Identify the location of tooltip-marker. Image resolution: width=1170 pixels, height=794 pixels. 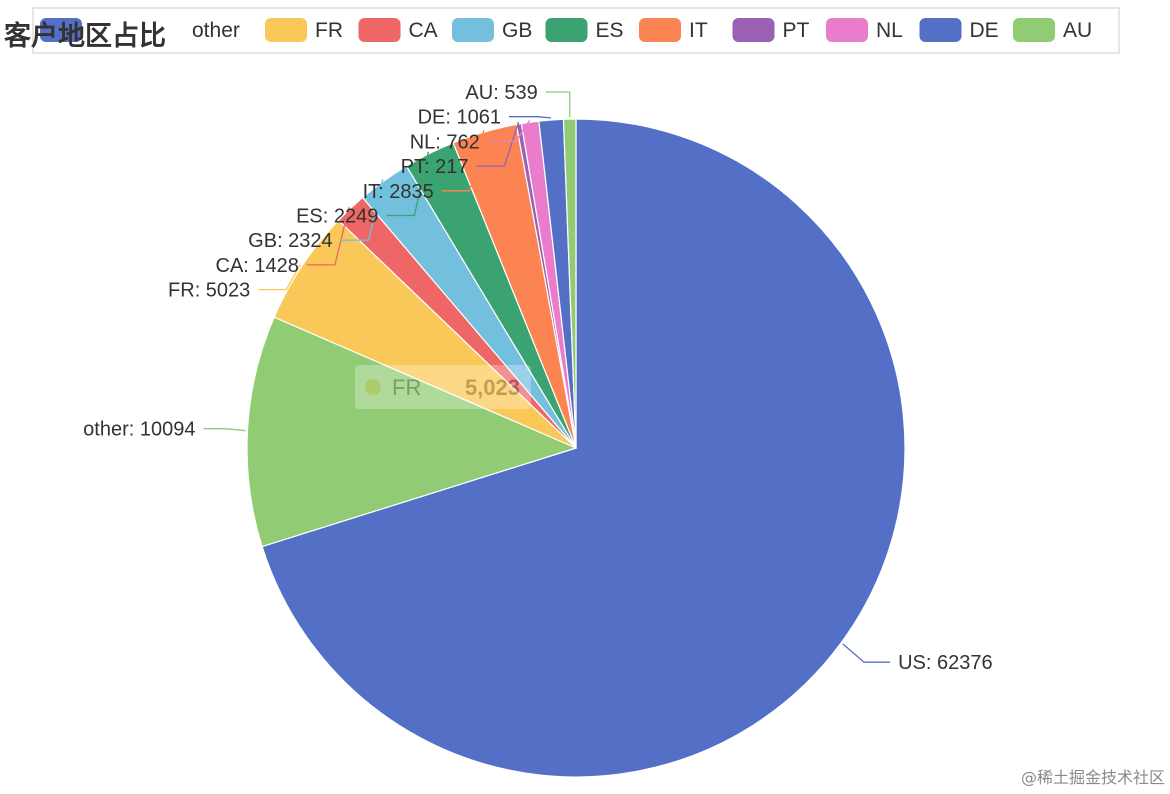
(373, 387).